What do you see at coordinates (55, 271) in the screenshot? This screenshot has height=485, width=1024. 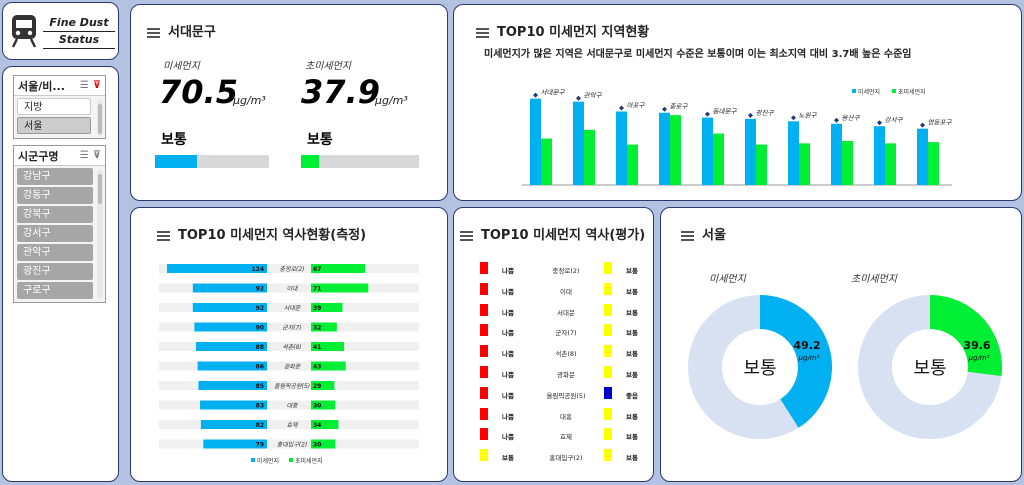 I see `district-item: 광진구` at bounding box center [55, 271].